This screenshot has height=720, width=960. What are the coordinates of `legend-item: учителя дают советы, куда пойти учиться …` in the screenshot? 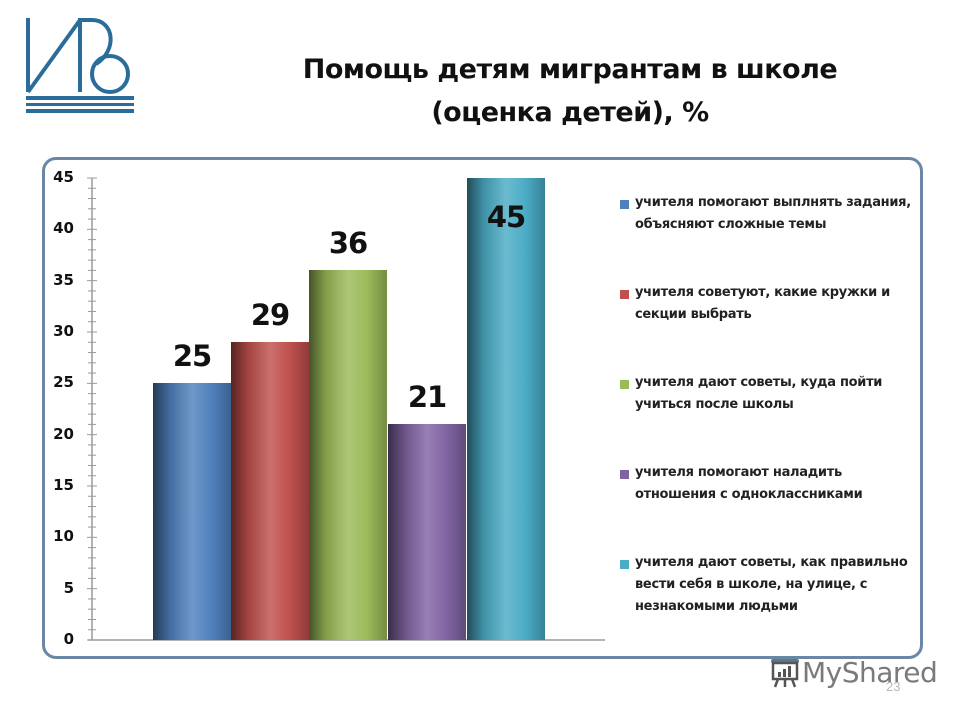 It's located at (770, 395).